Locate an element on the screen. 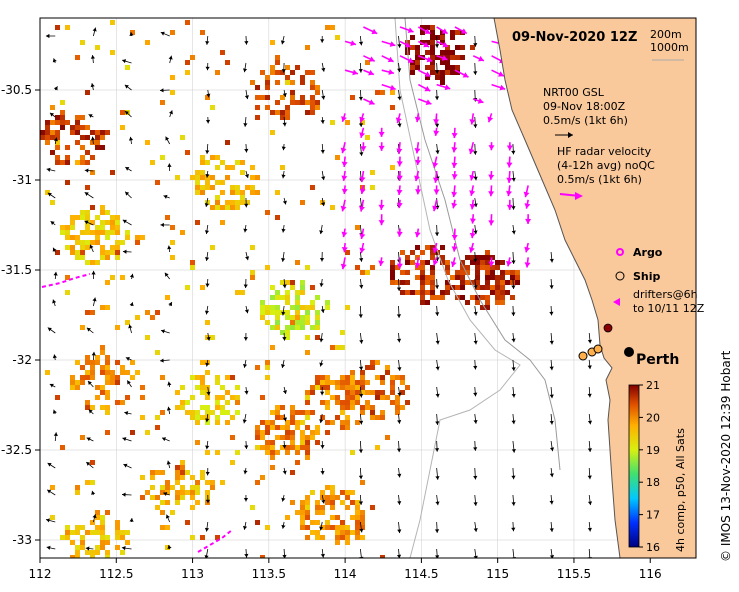 The height and width of the screenshot is (592, 739). x-tick-label: 113 is located at coordinates (192, 574).